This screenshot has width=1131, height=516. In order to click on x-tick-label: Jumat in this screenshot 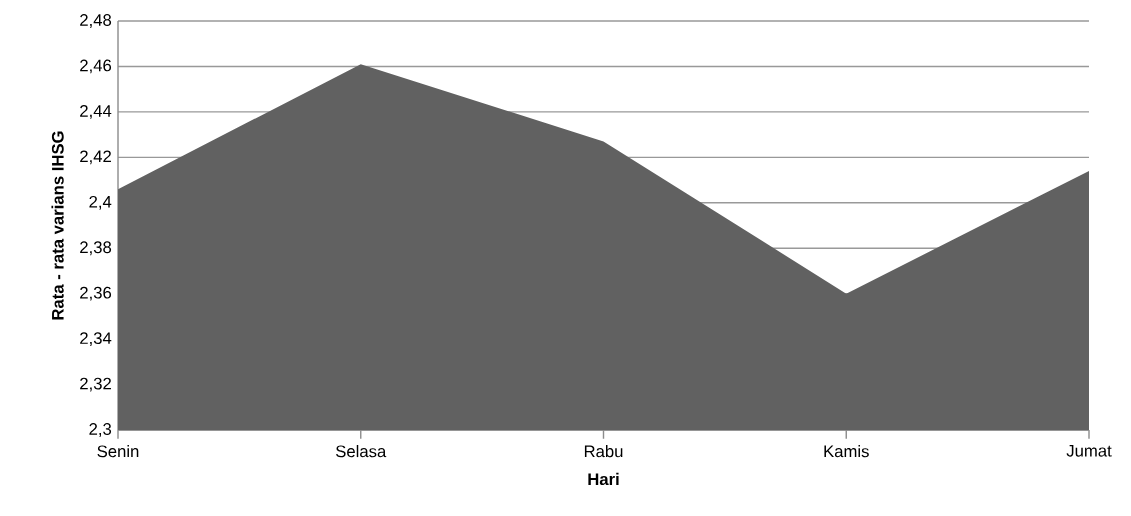, I will do `click(1089, 450)`.